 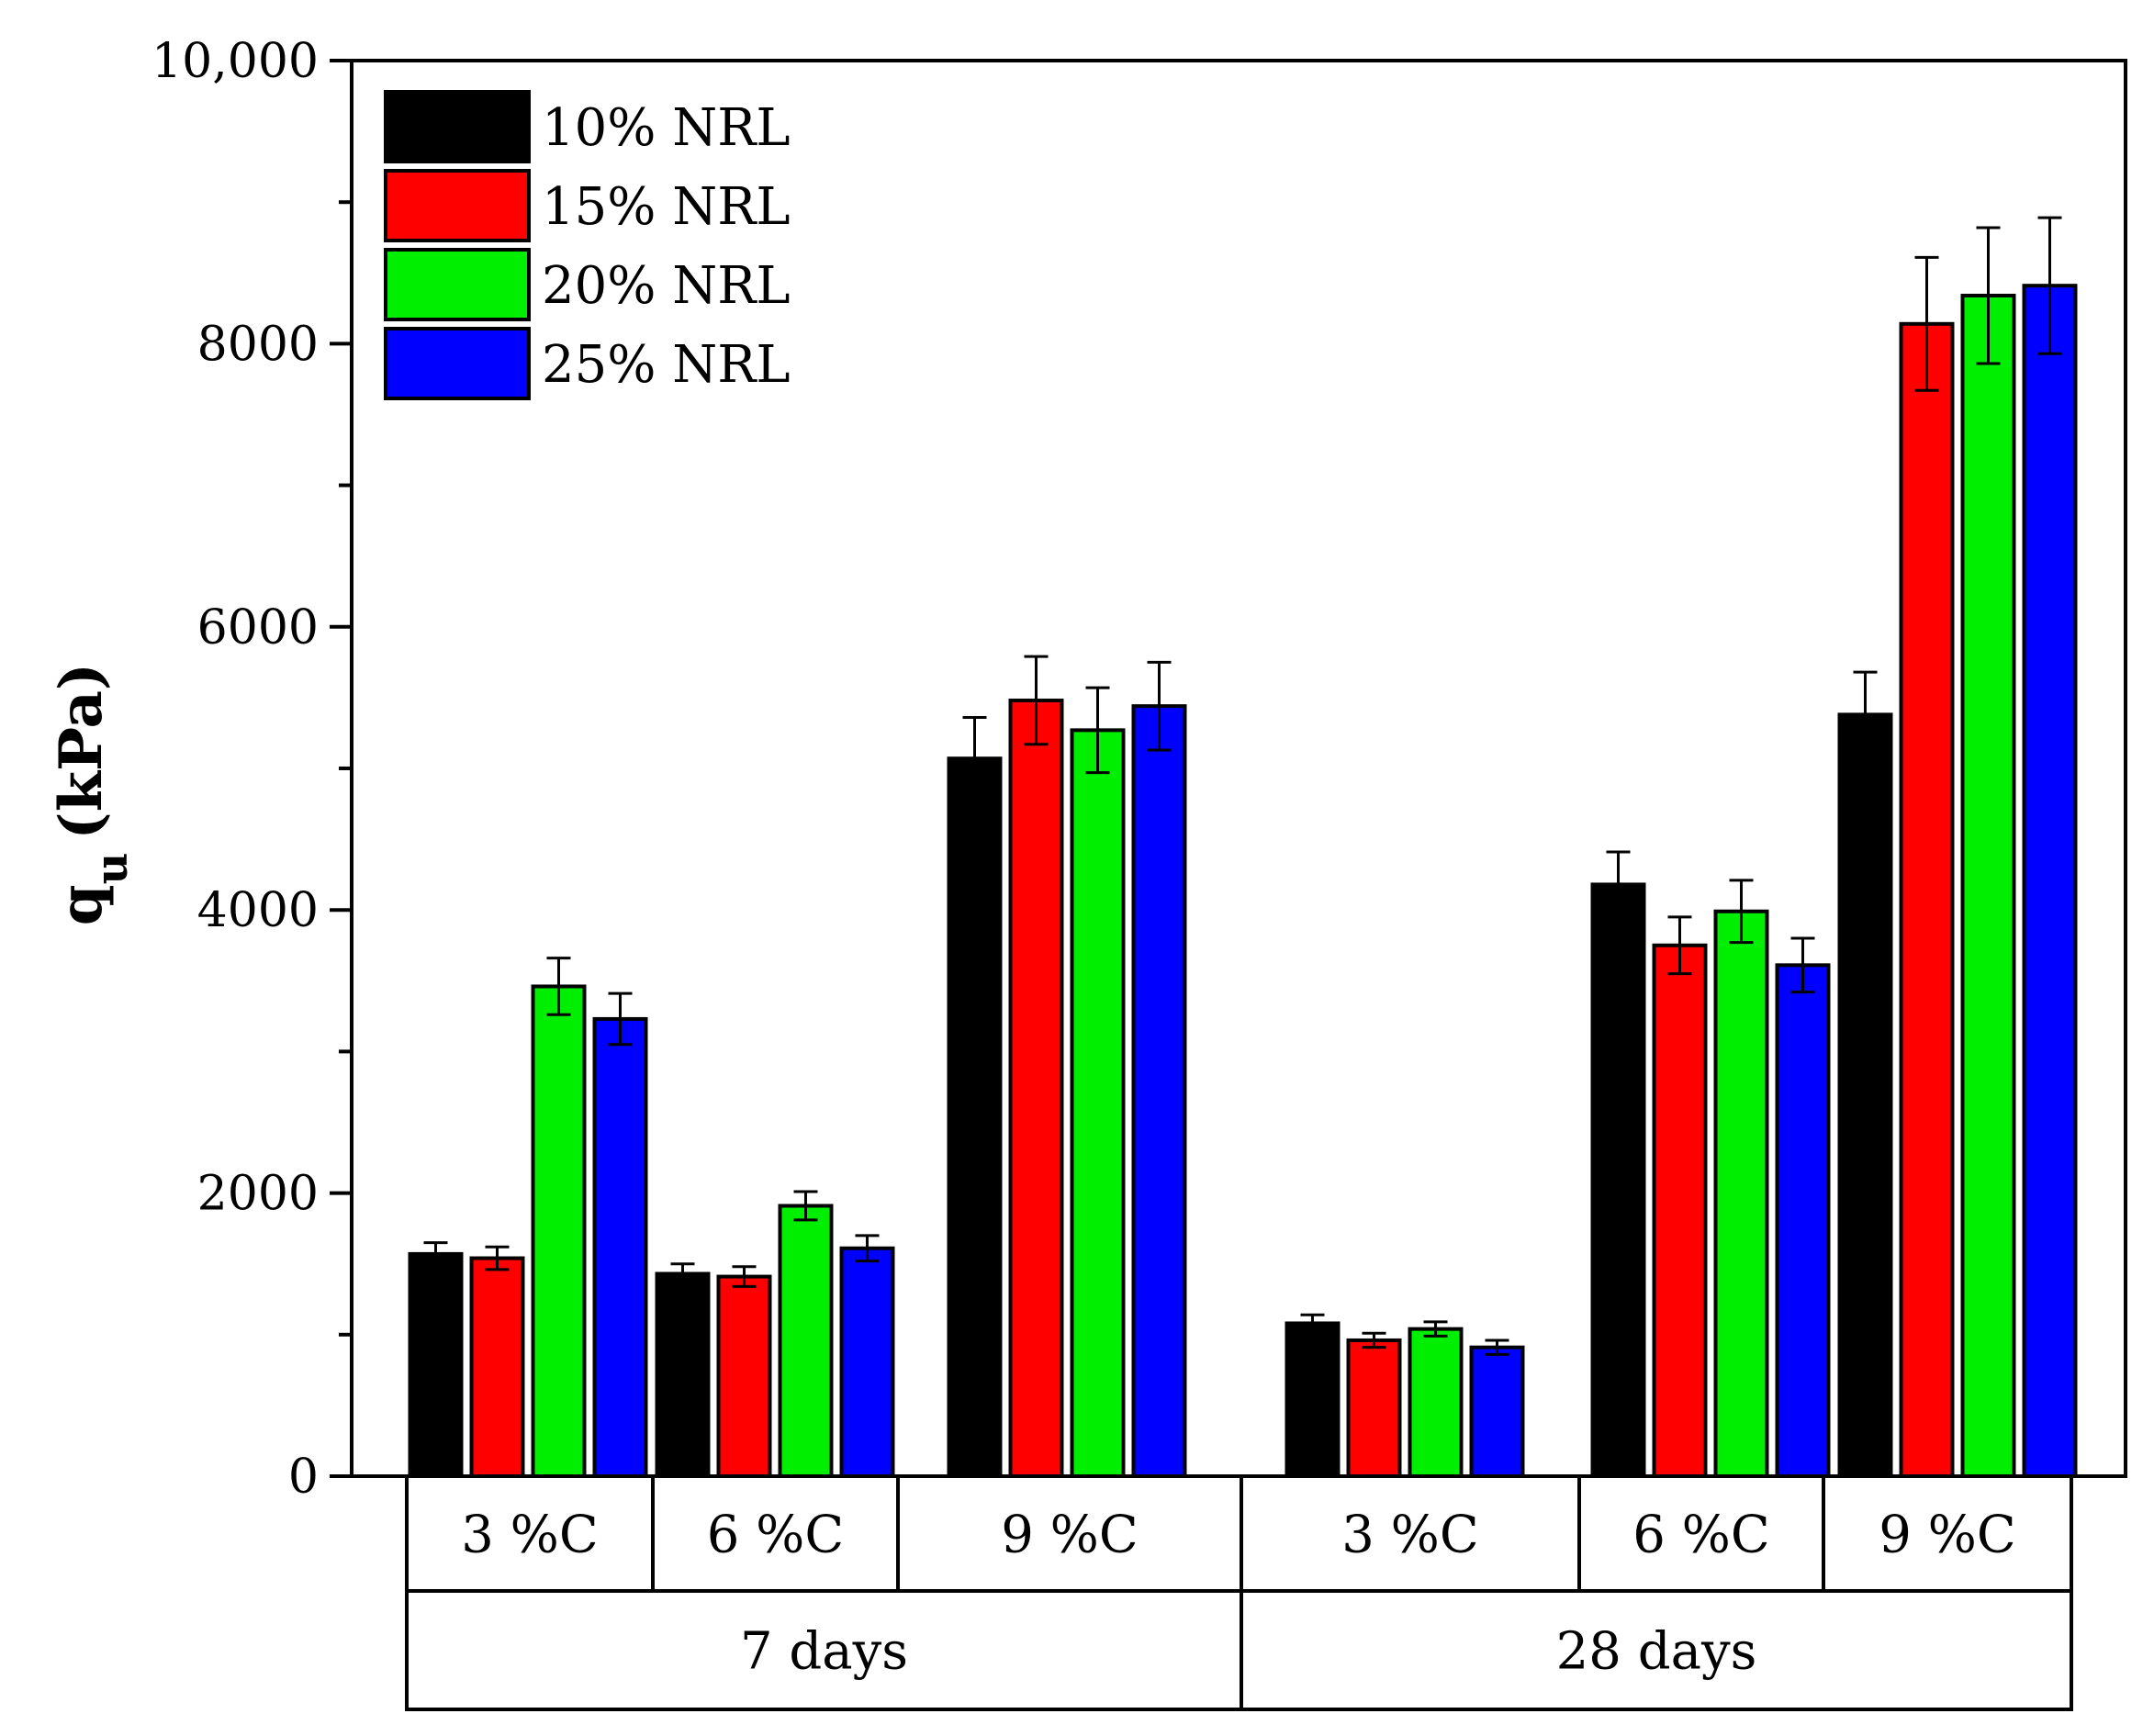 I want to click on legend-label: 20% NRL, so click(x=666, y=286).